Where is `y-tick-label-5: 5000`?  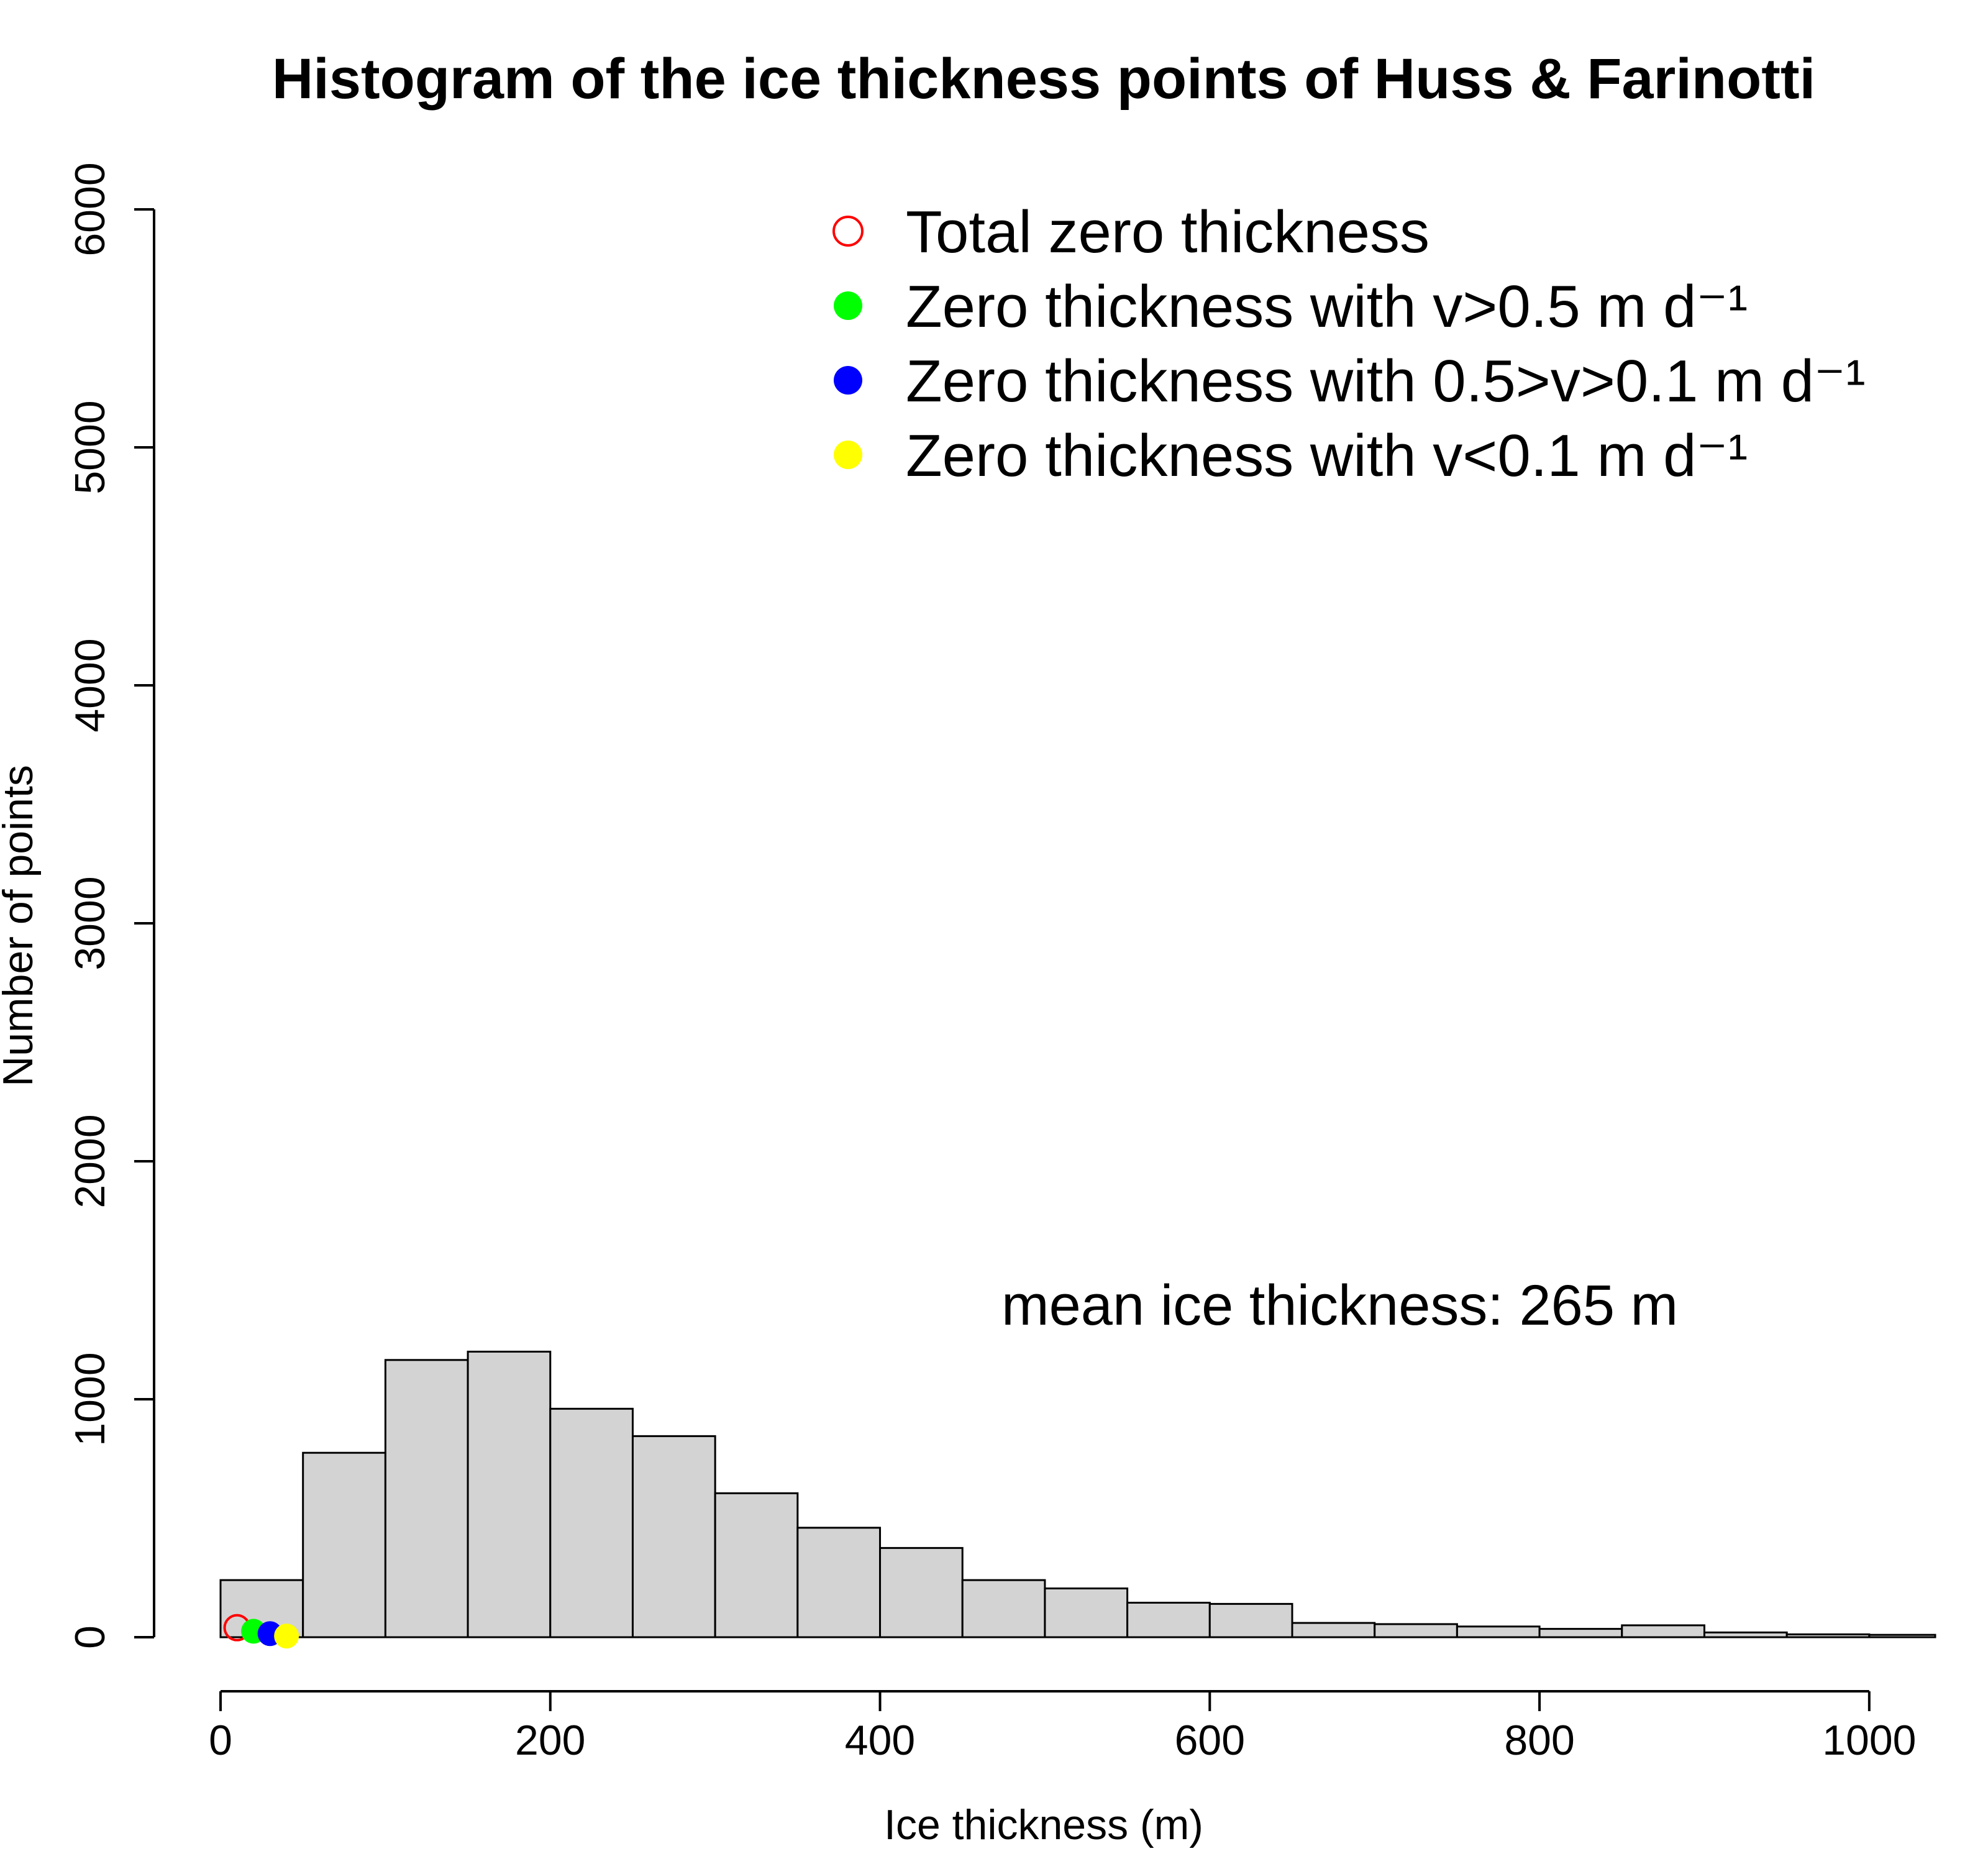 y-tick-label-5: 5000 is located at coordinates (90, 447).